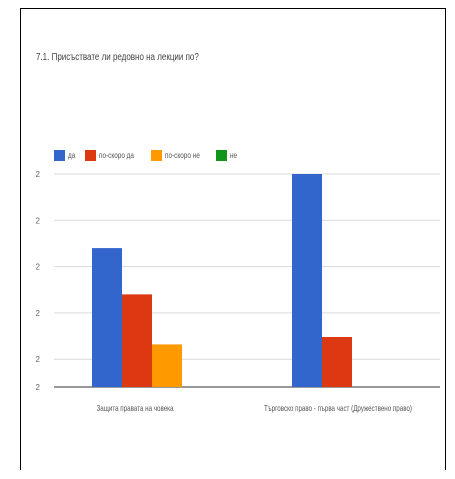 Image resolution: width=455 pixels, height=479 pixels. I want to click on chart-legend: да по-скоро да по-скоро не не, so click(146, 155).